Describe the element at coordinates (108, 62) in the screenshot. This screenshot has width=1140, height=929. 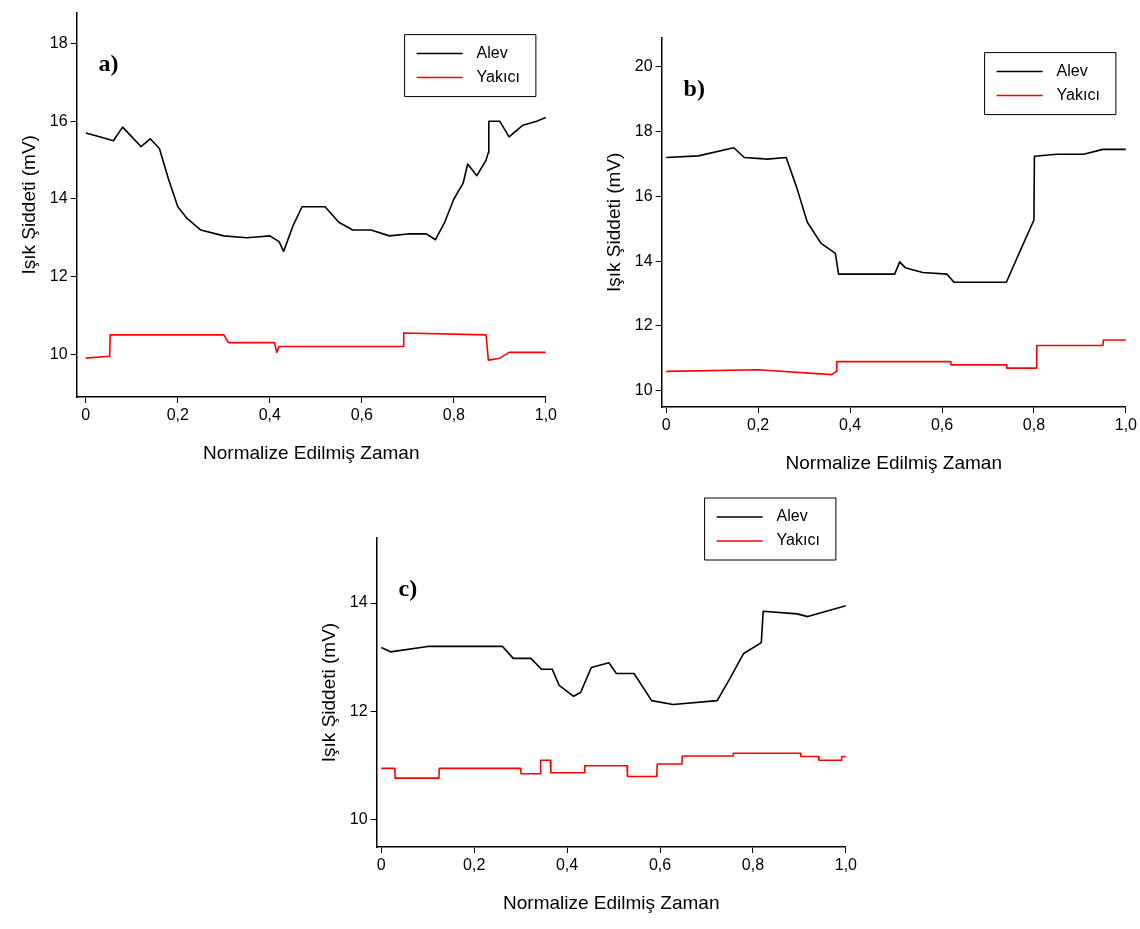
I see `annotation: a)` at that location.